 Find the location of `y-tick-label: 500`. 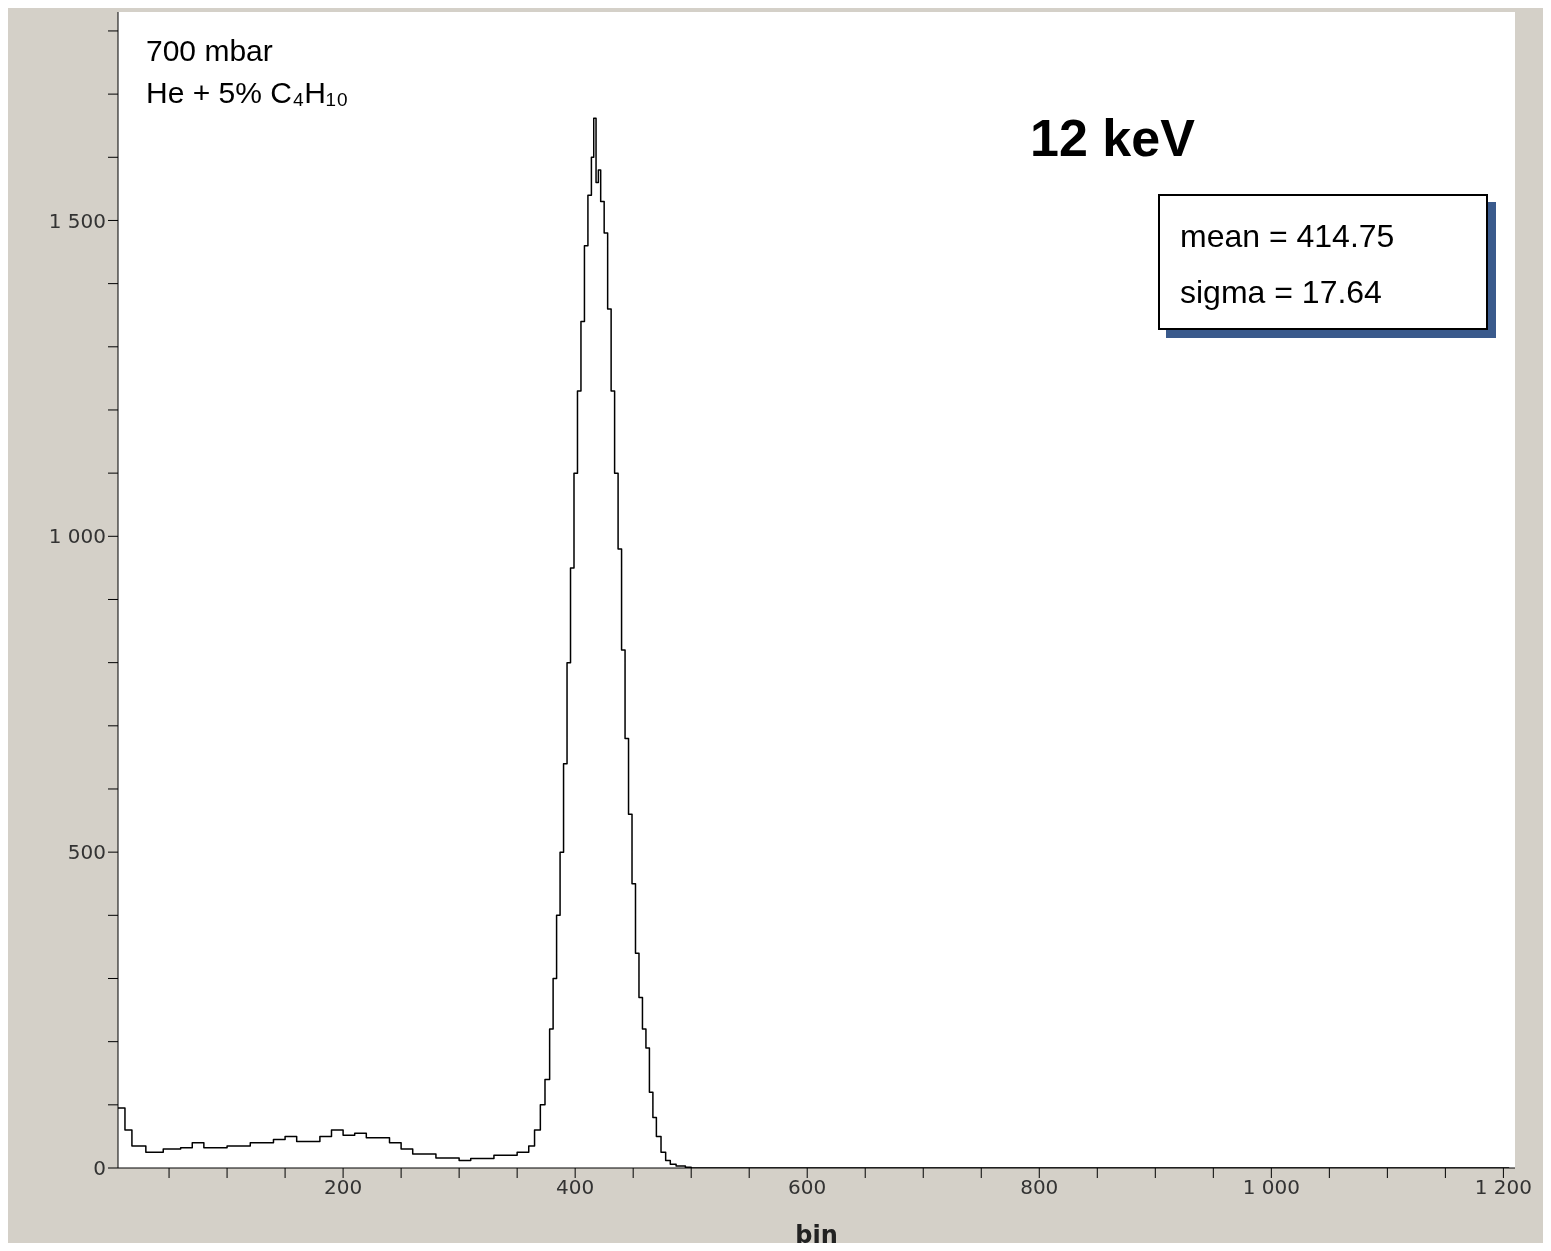

y-tick-label: 500 is located at coordinates (86, 852).